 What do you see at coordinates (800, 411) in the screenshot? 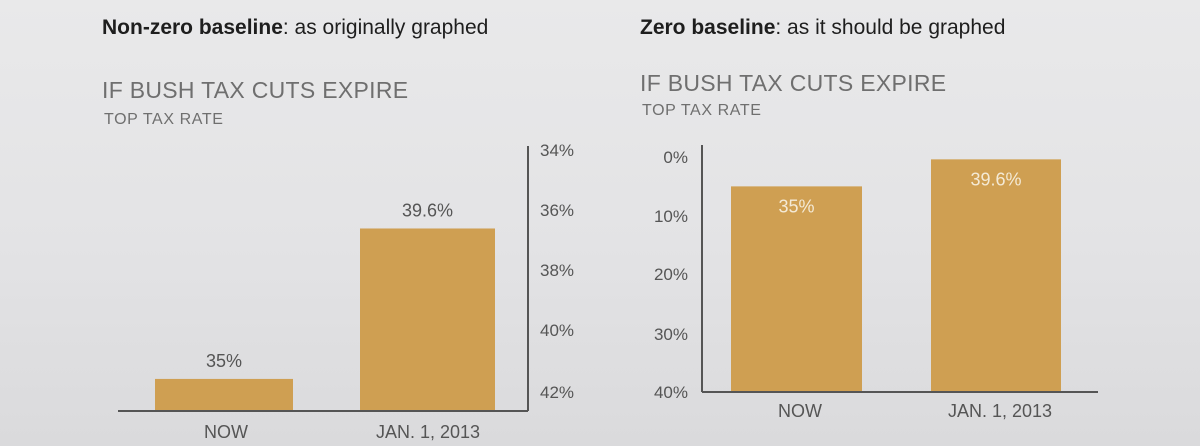
I see `right-category-label: NOW` at bounding box center [800, 411].